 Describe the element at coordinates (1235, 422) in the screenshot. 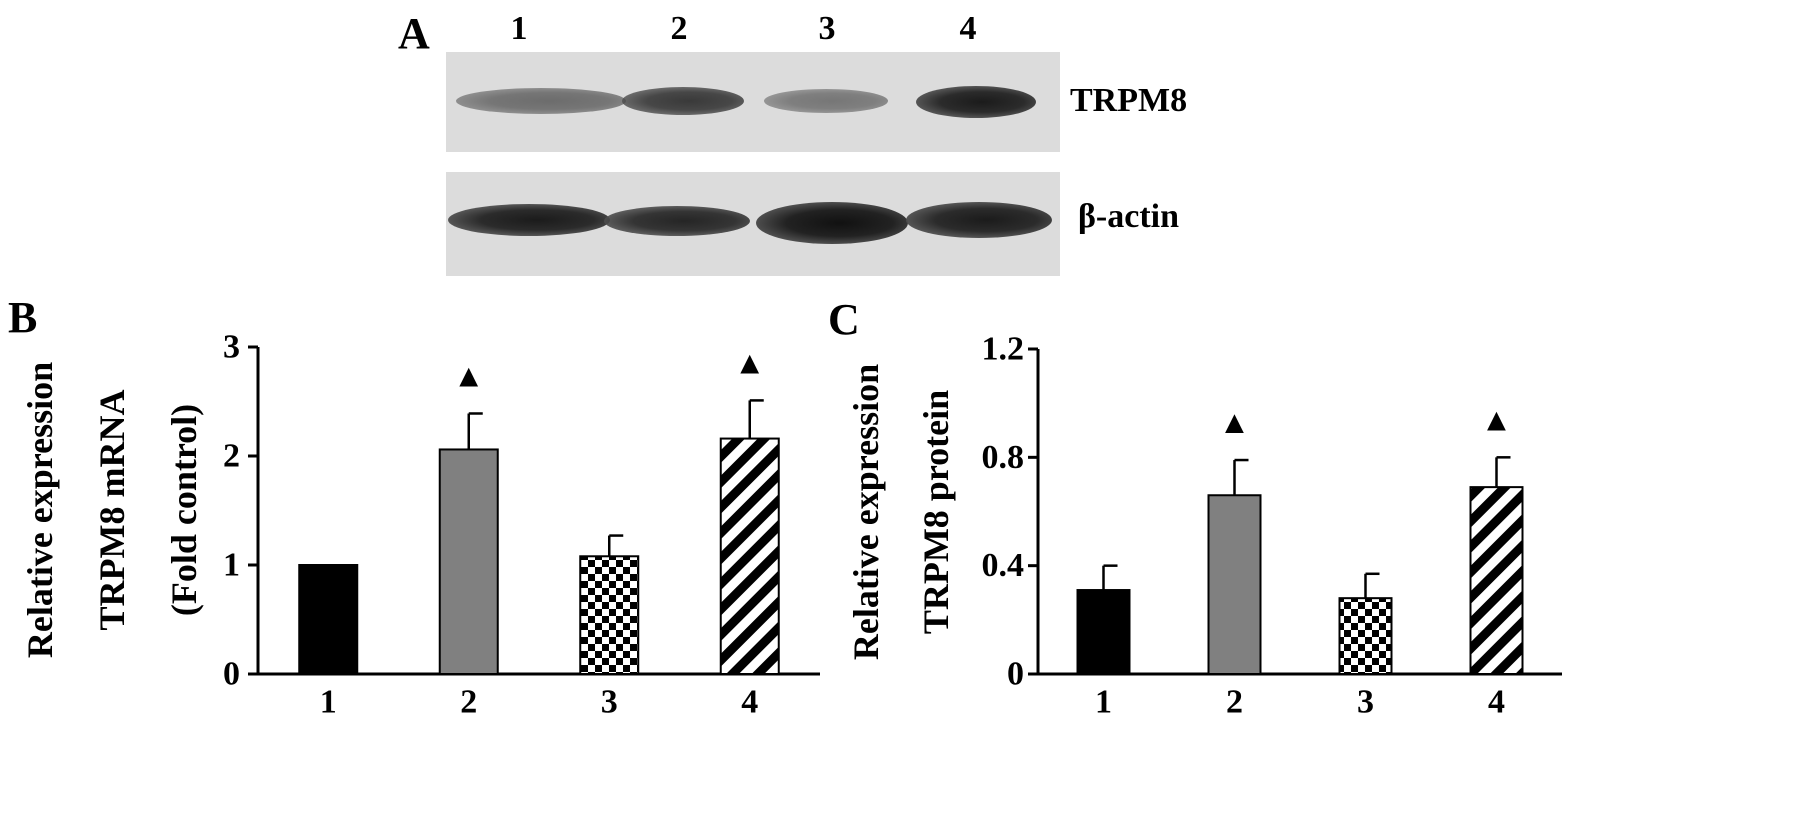

I see `chart-c-significance-marker-2: ▲` at that location.